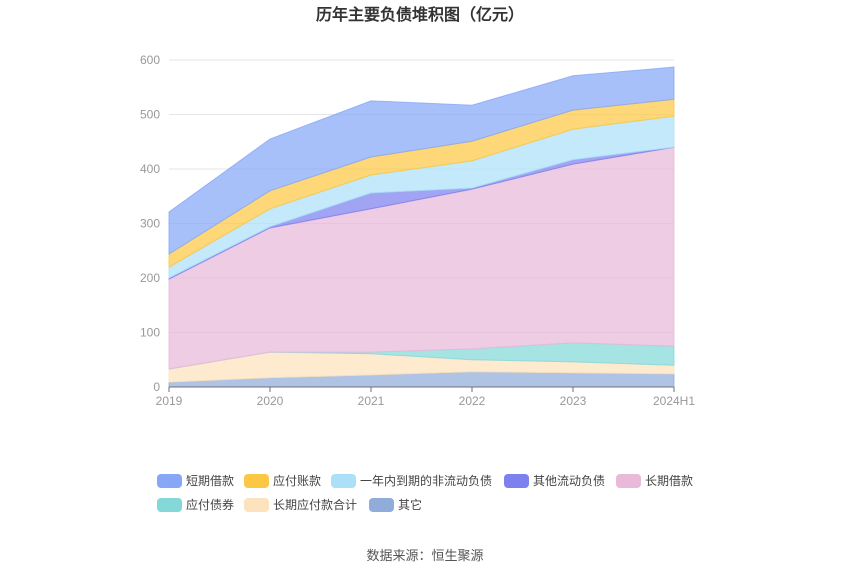  I want to click on legend-item-short-term-borrowings: 短期借款, so click(195, 481).